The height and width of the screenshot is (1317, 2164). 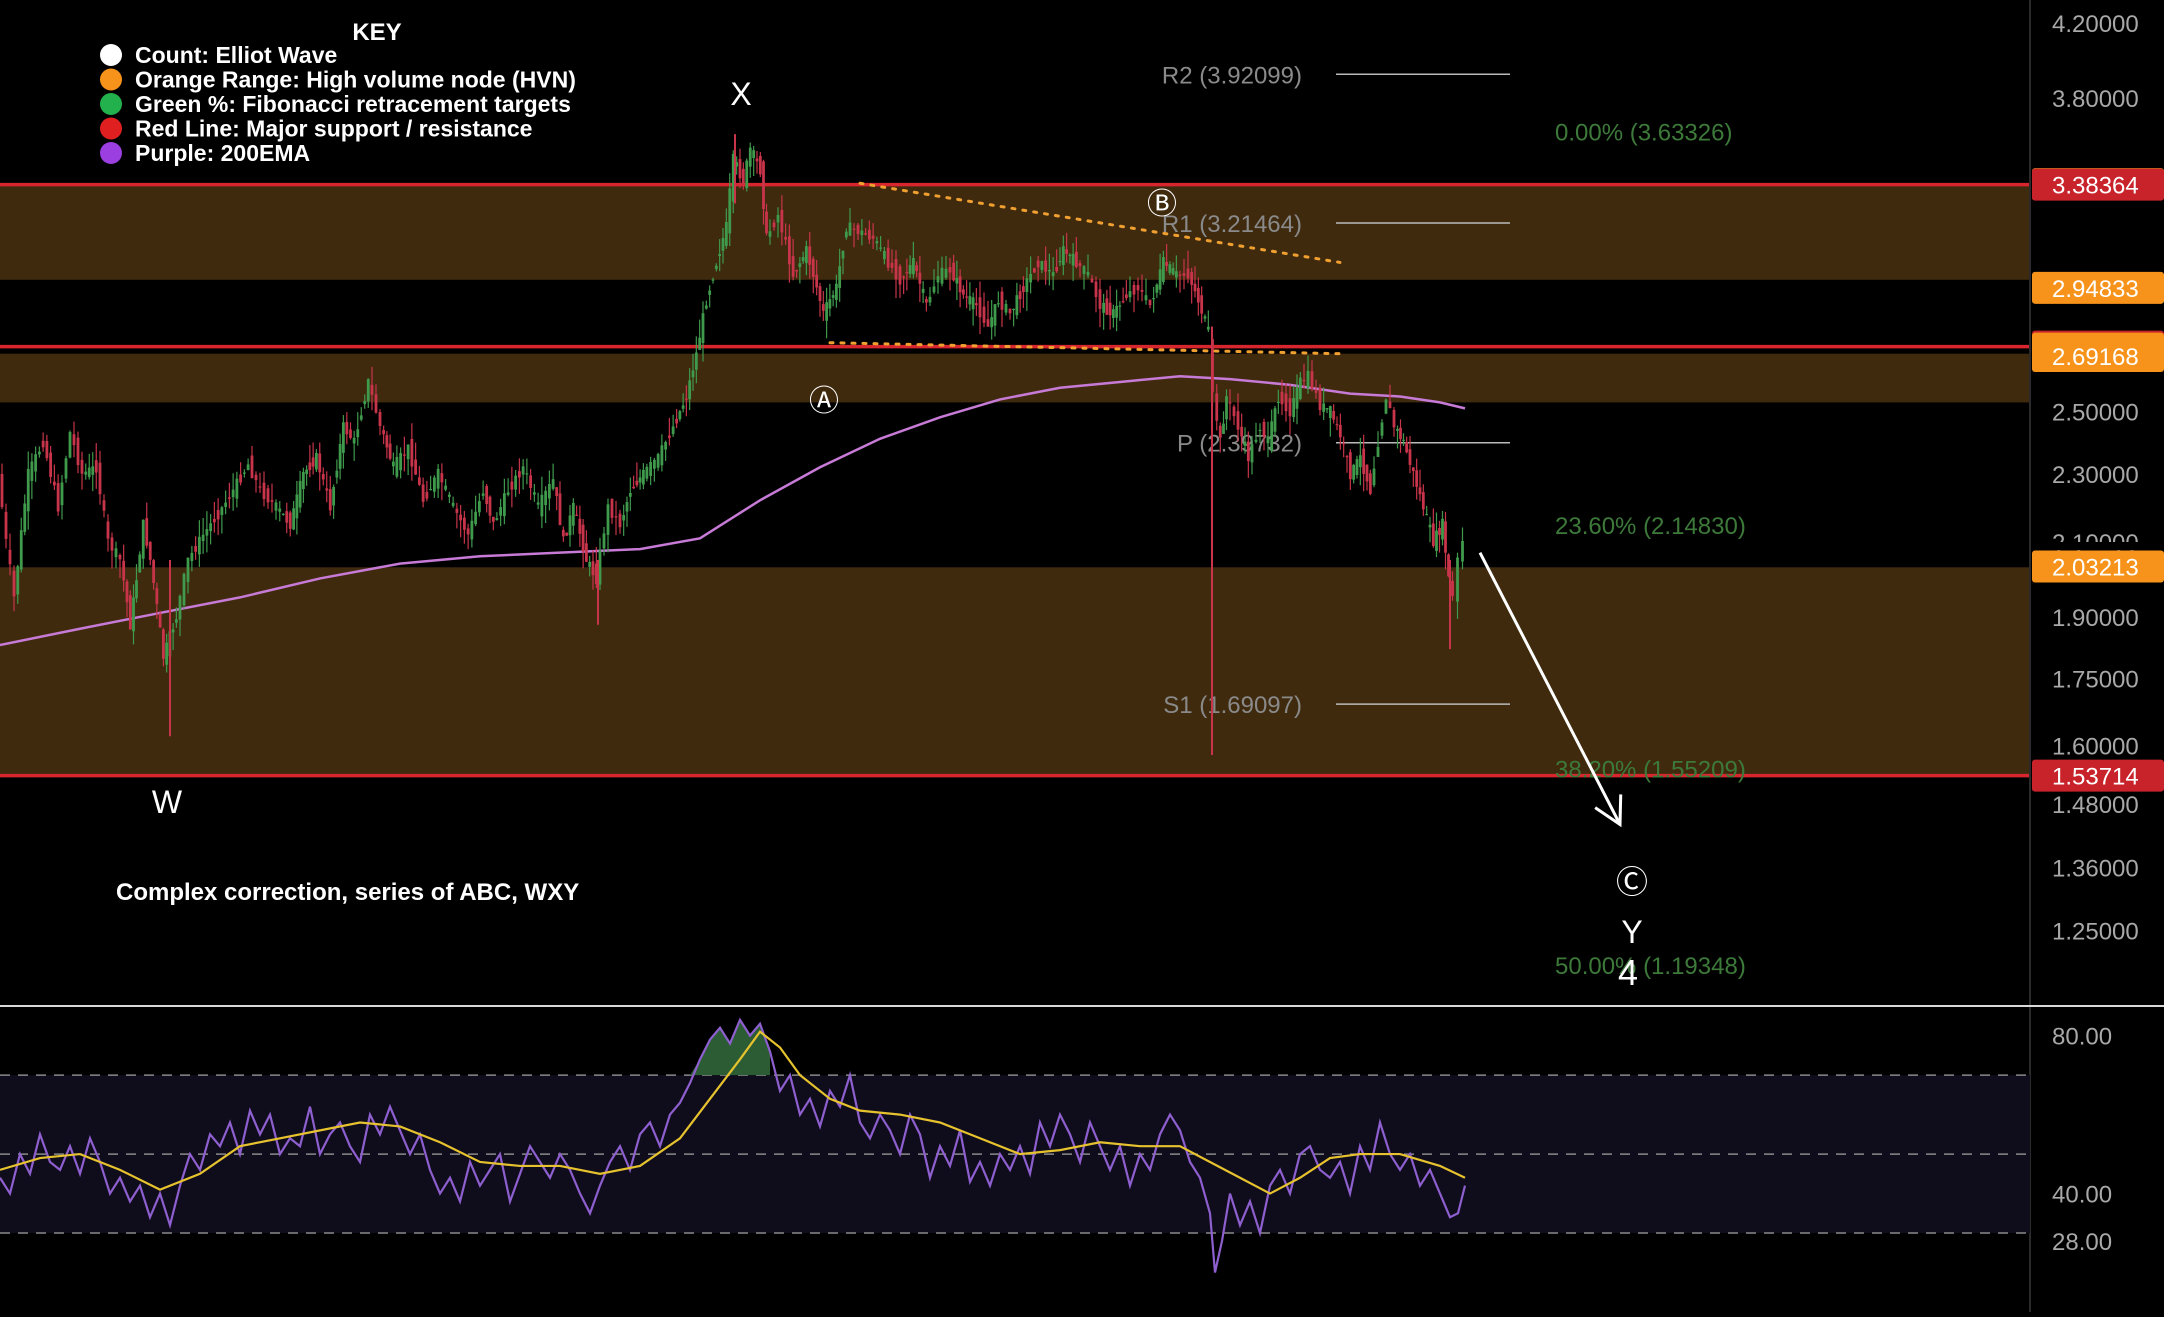 I want to click on rsi-tick-0: 80.00, so click(x=2082, y=1037).